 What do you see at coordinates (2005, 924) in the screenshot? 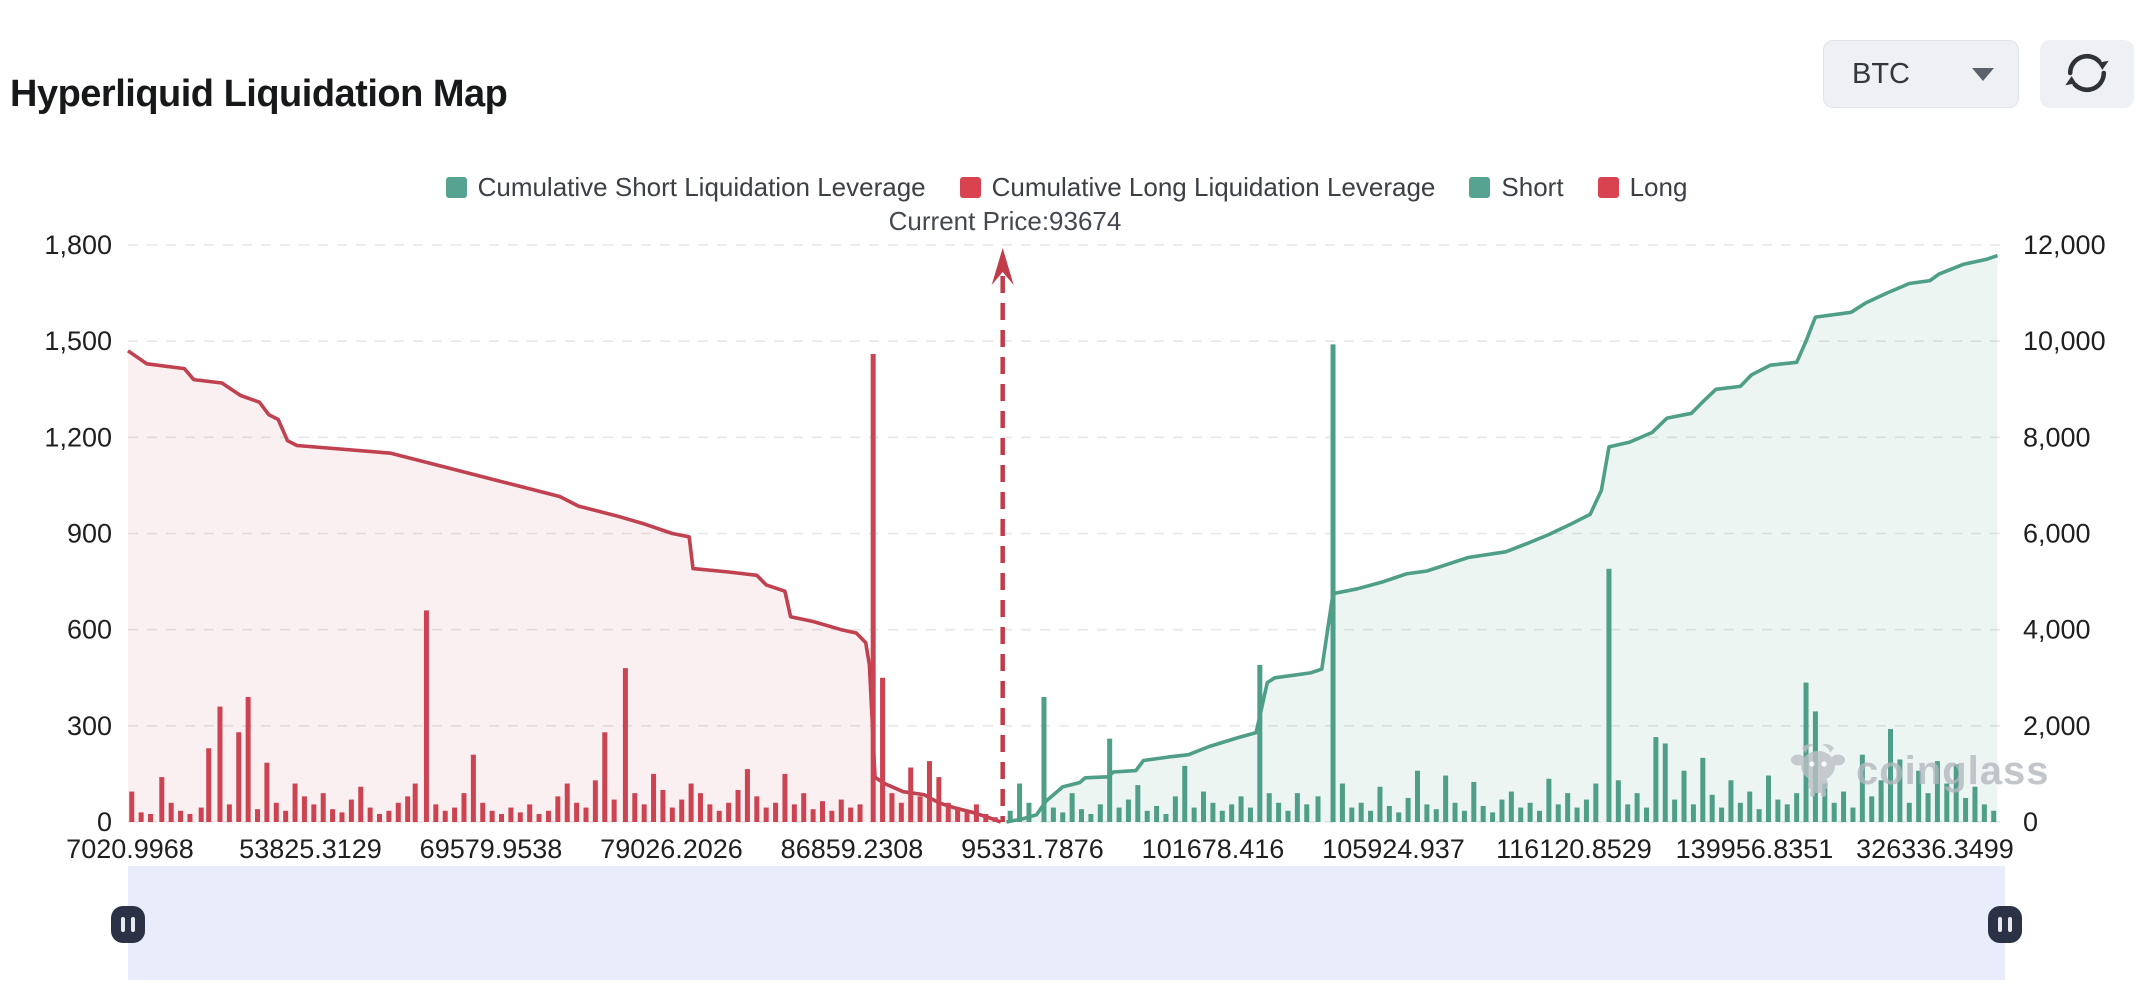
I see `slider-right-handle` at bounding box center [2005, 924].